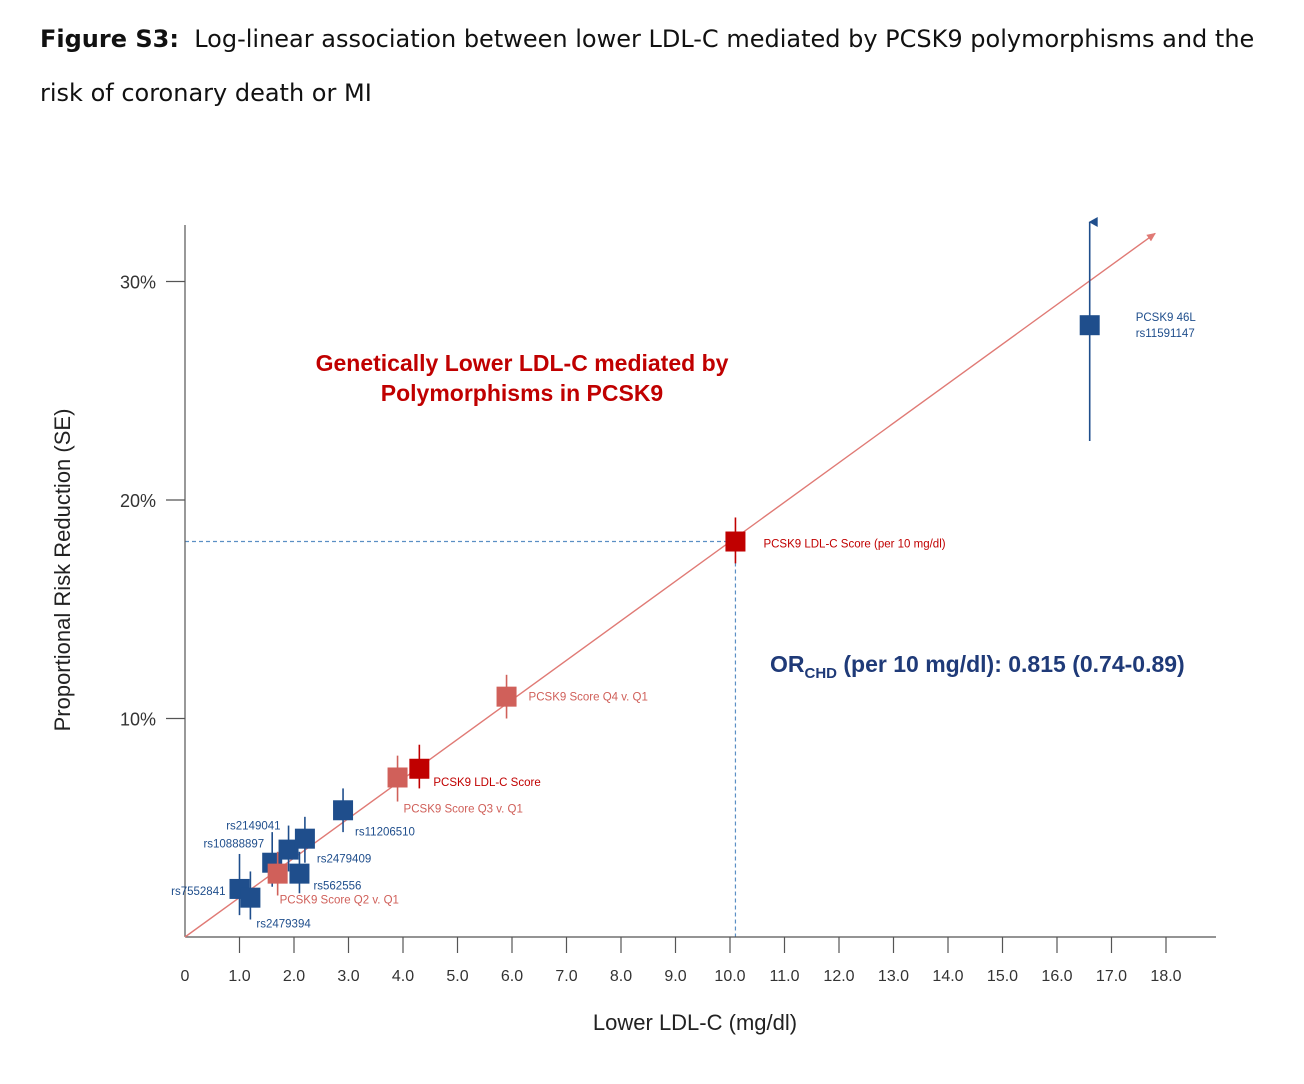 This screenshot has width=1304, height=1084. Describe the element at coordinates (1165, 334) in the screenshot. I see `point-label: rs11591147` at that location.